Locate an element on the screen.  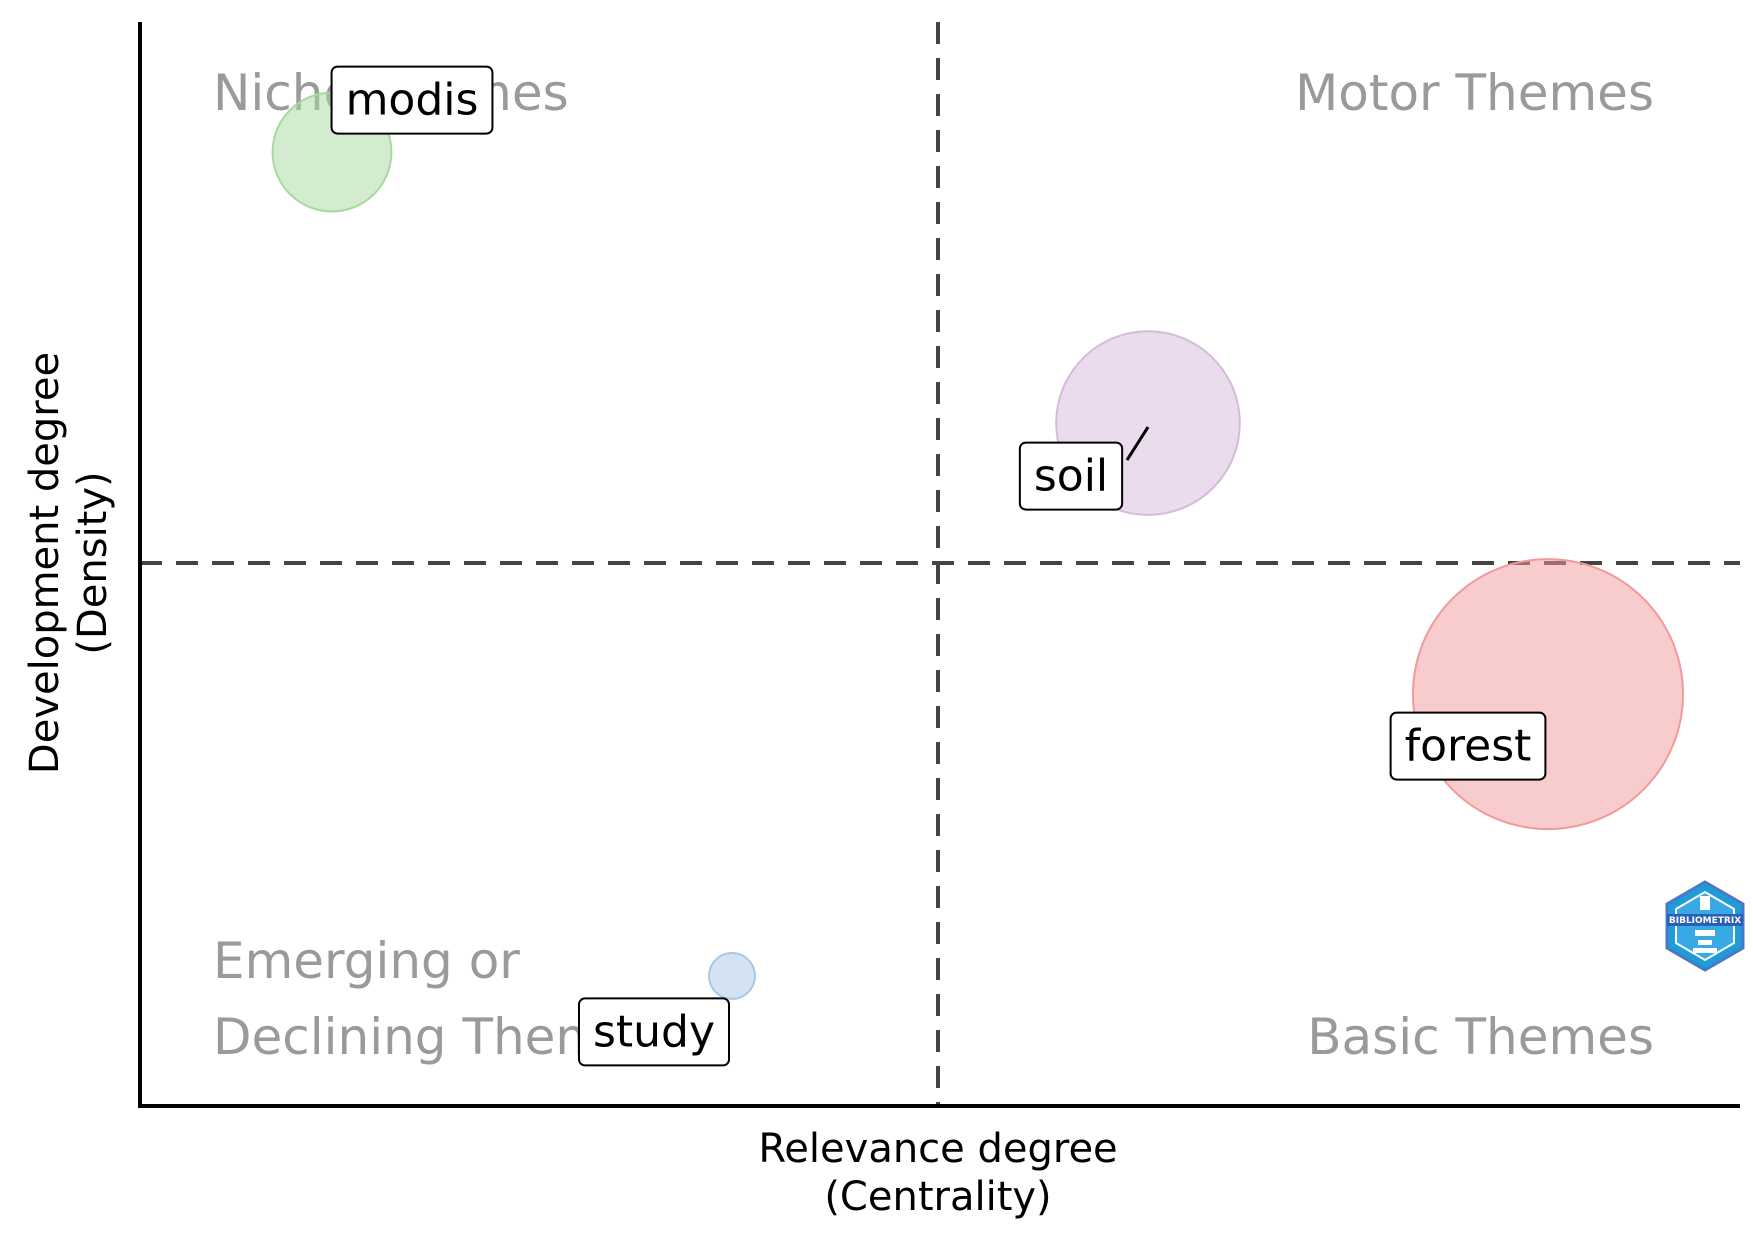
bibliometrix-logo: BIBLIOMETRIX is located at coordinates (1705, 926).